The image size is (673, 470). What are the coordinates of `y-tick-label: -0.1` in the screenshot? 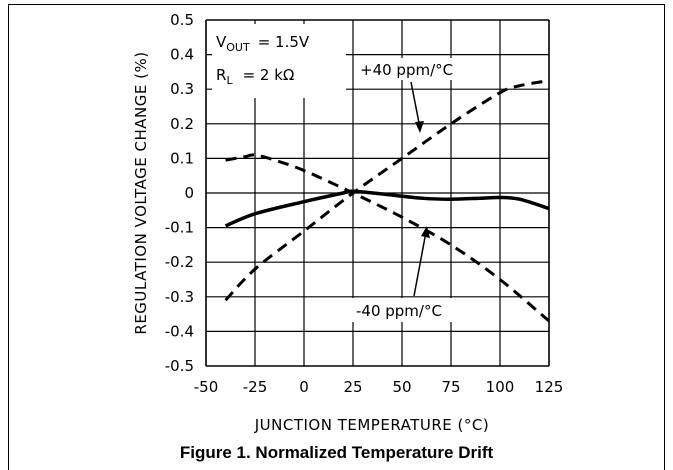 It's located at (179, 228).